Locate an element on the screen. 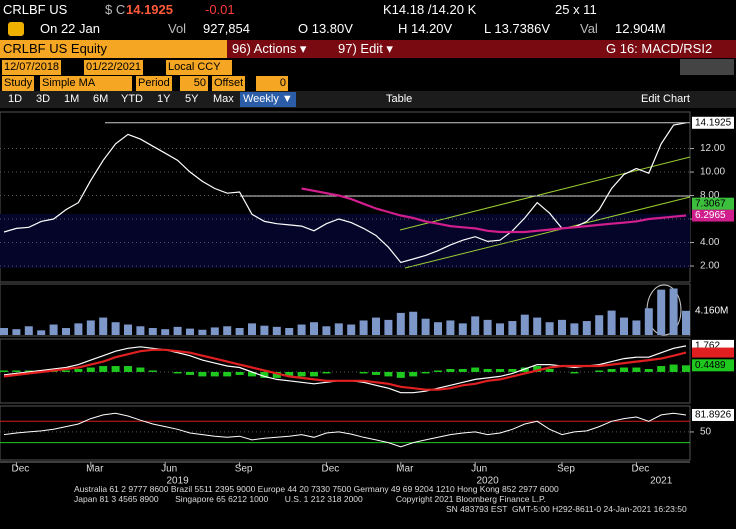  series-line is located at coordinates (345, 430).